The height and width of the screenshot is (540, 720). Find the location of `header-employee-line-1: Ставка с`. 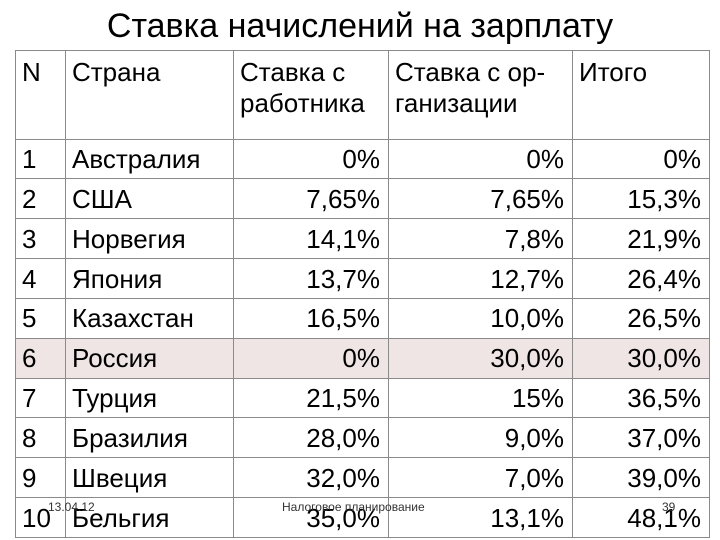

header-employee-line-1: Ставка с is located at coordinates (293, 72).